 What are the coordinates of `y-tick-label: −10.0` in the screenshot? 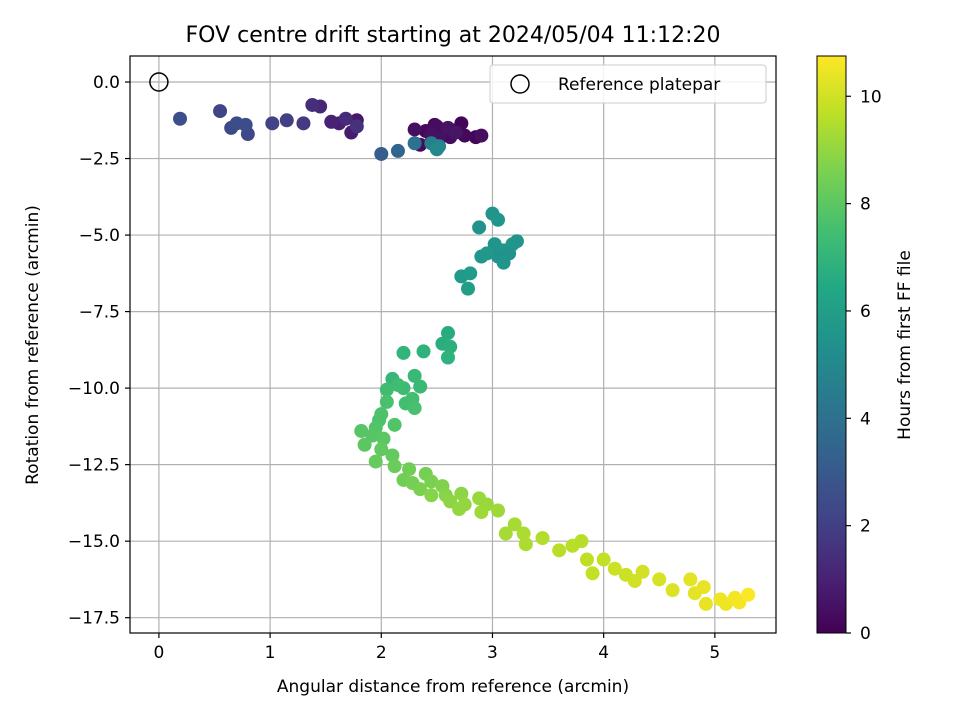 It's located at (94, 389).